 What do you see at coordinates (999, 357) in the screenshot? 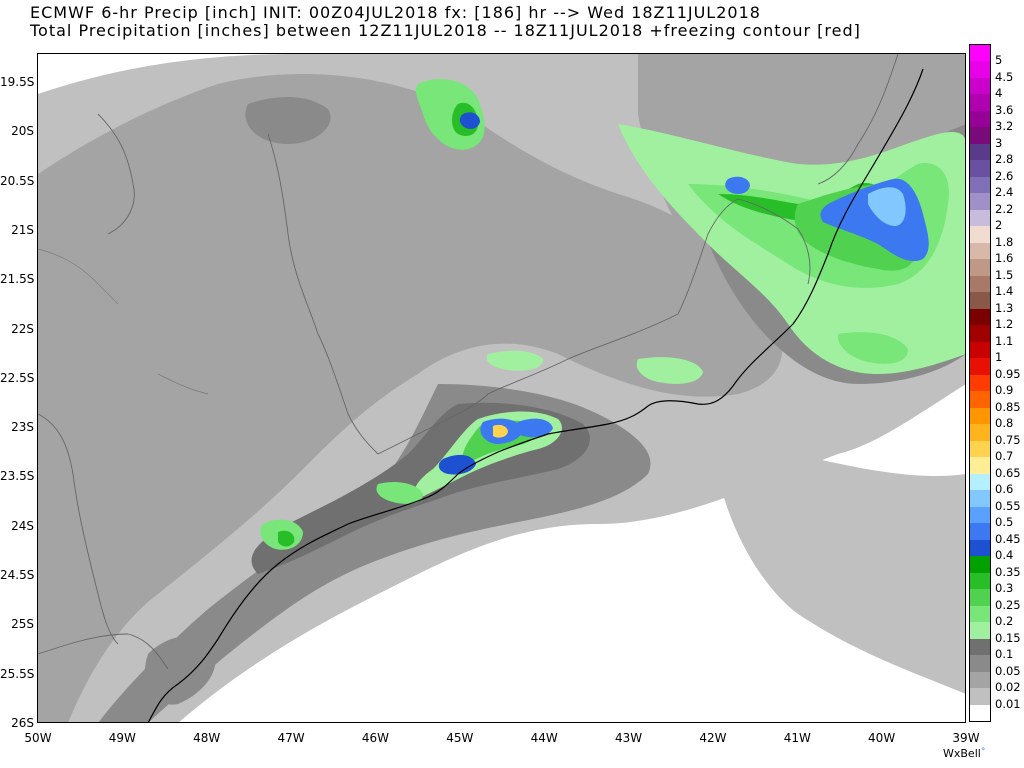
I see `colorbar-level-label: 1` at bounding box center [999, 357].